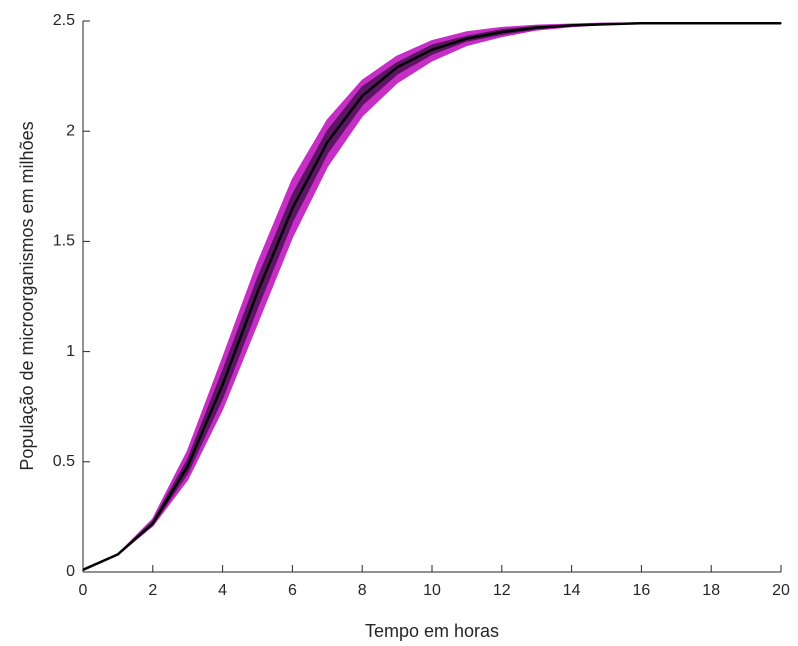  Describe the element at coordinates (70, 571) in the screenshot. I see `y-tick-label: 0` at that location.